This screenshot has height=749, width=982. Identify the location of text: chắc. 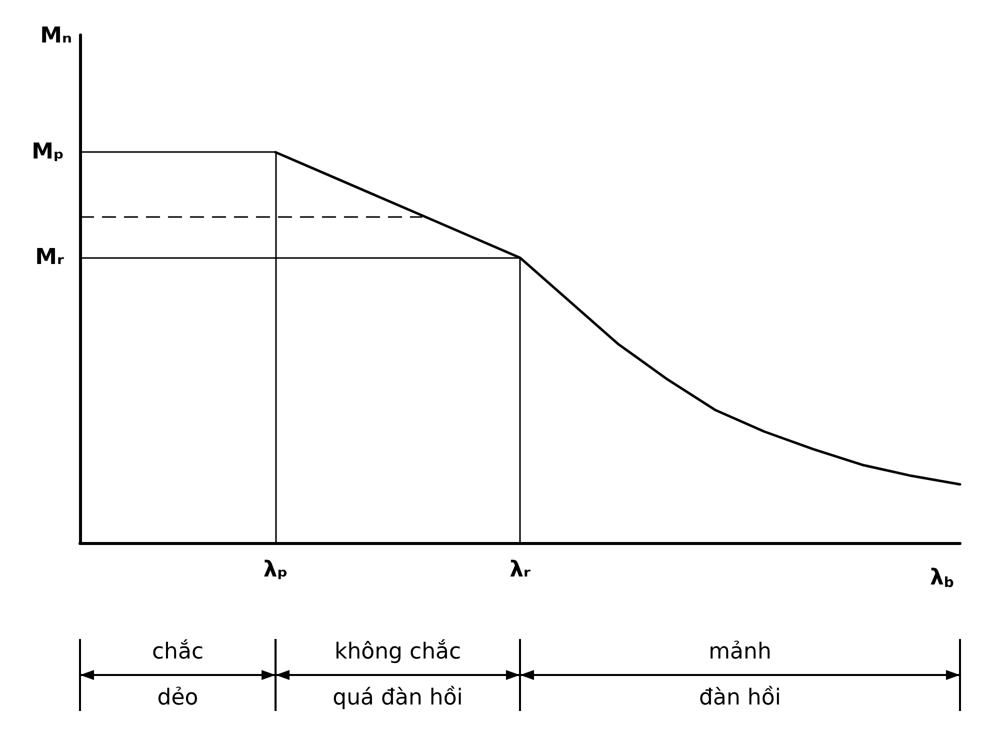
(178, 651).